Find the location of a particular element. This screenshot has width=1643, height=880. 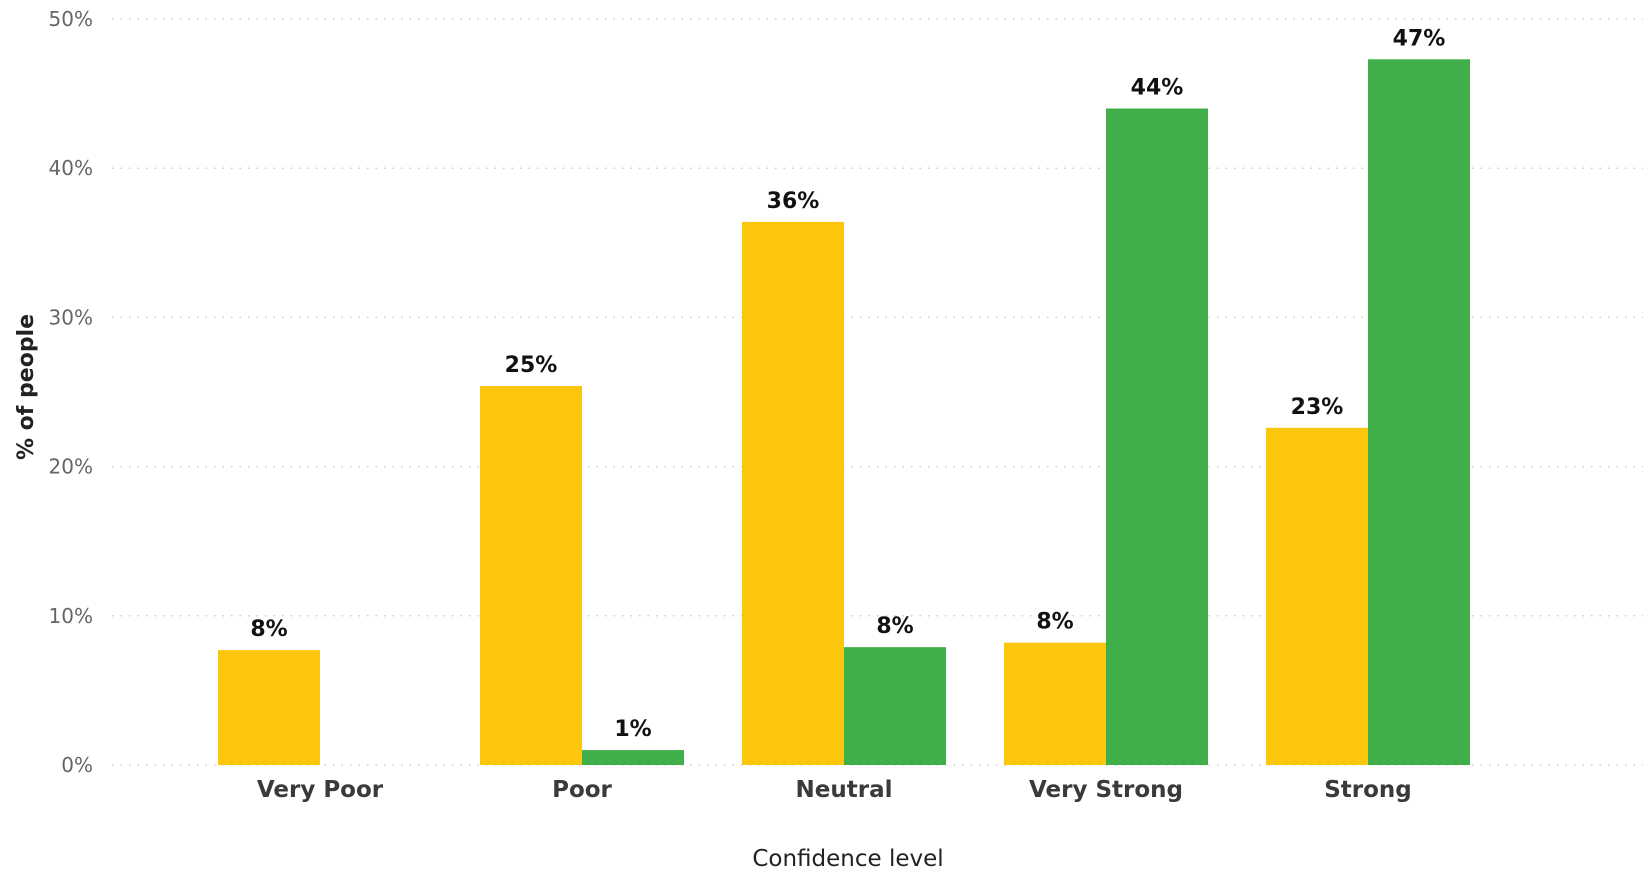

x-tick-labels: Very Poor Poor Neutral Very Strong Strong is located at coordinates (834, 790).